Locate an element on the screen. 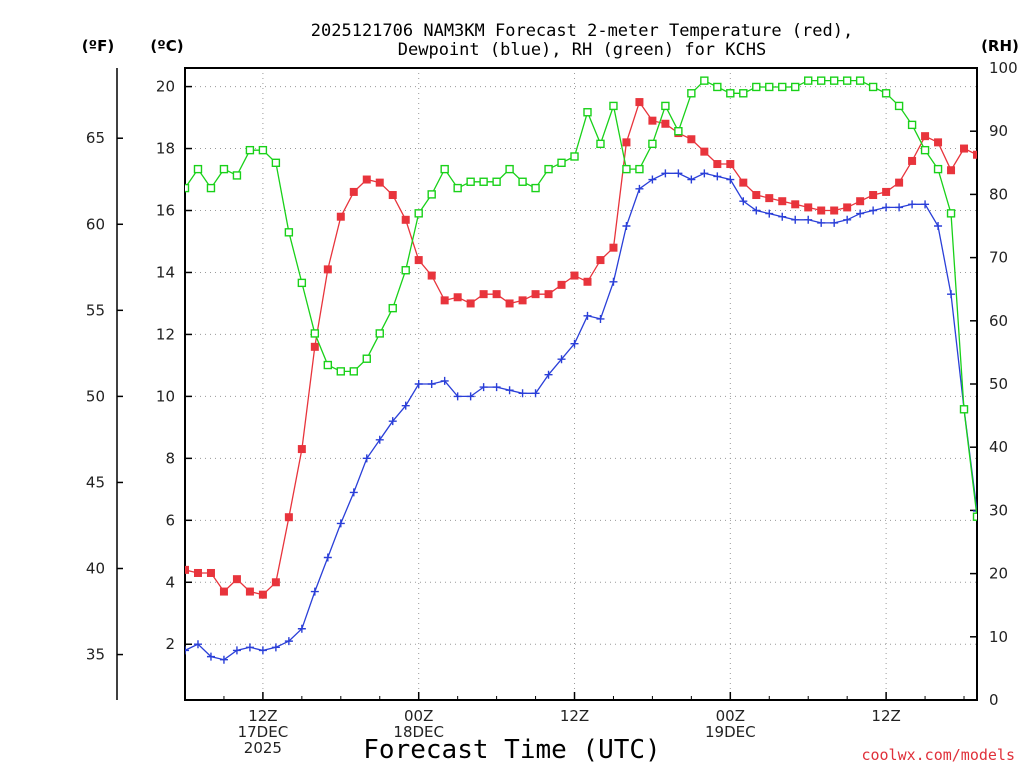 Image resolution: width=1024 pixels, height=772 pixels. fahrenheit-tick-label: 35 is located at coordinates (95, 655).